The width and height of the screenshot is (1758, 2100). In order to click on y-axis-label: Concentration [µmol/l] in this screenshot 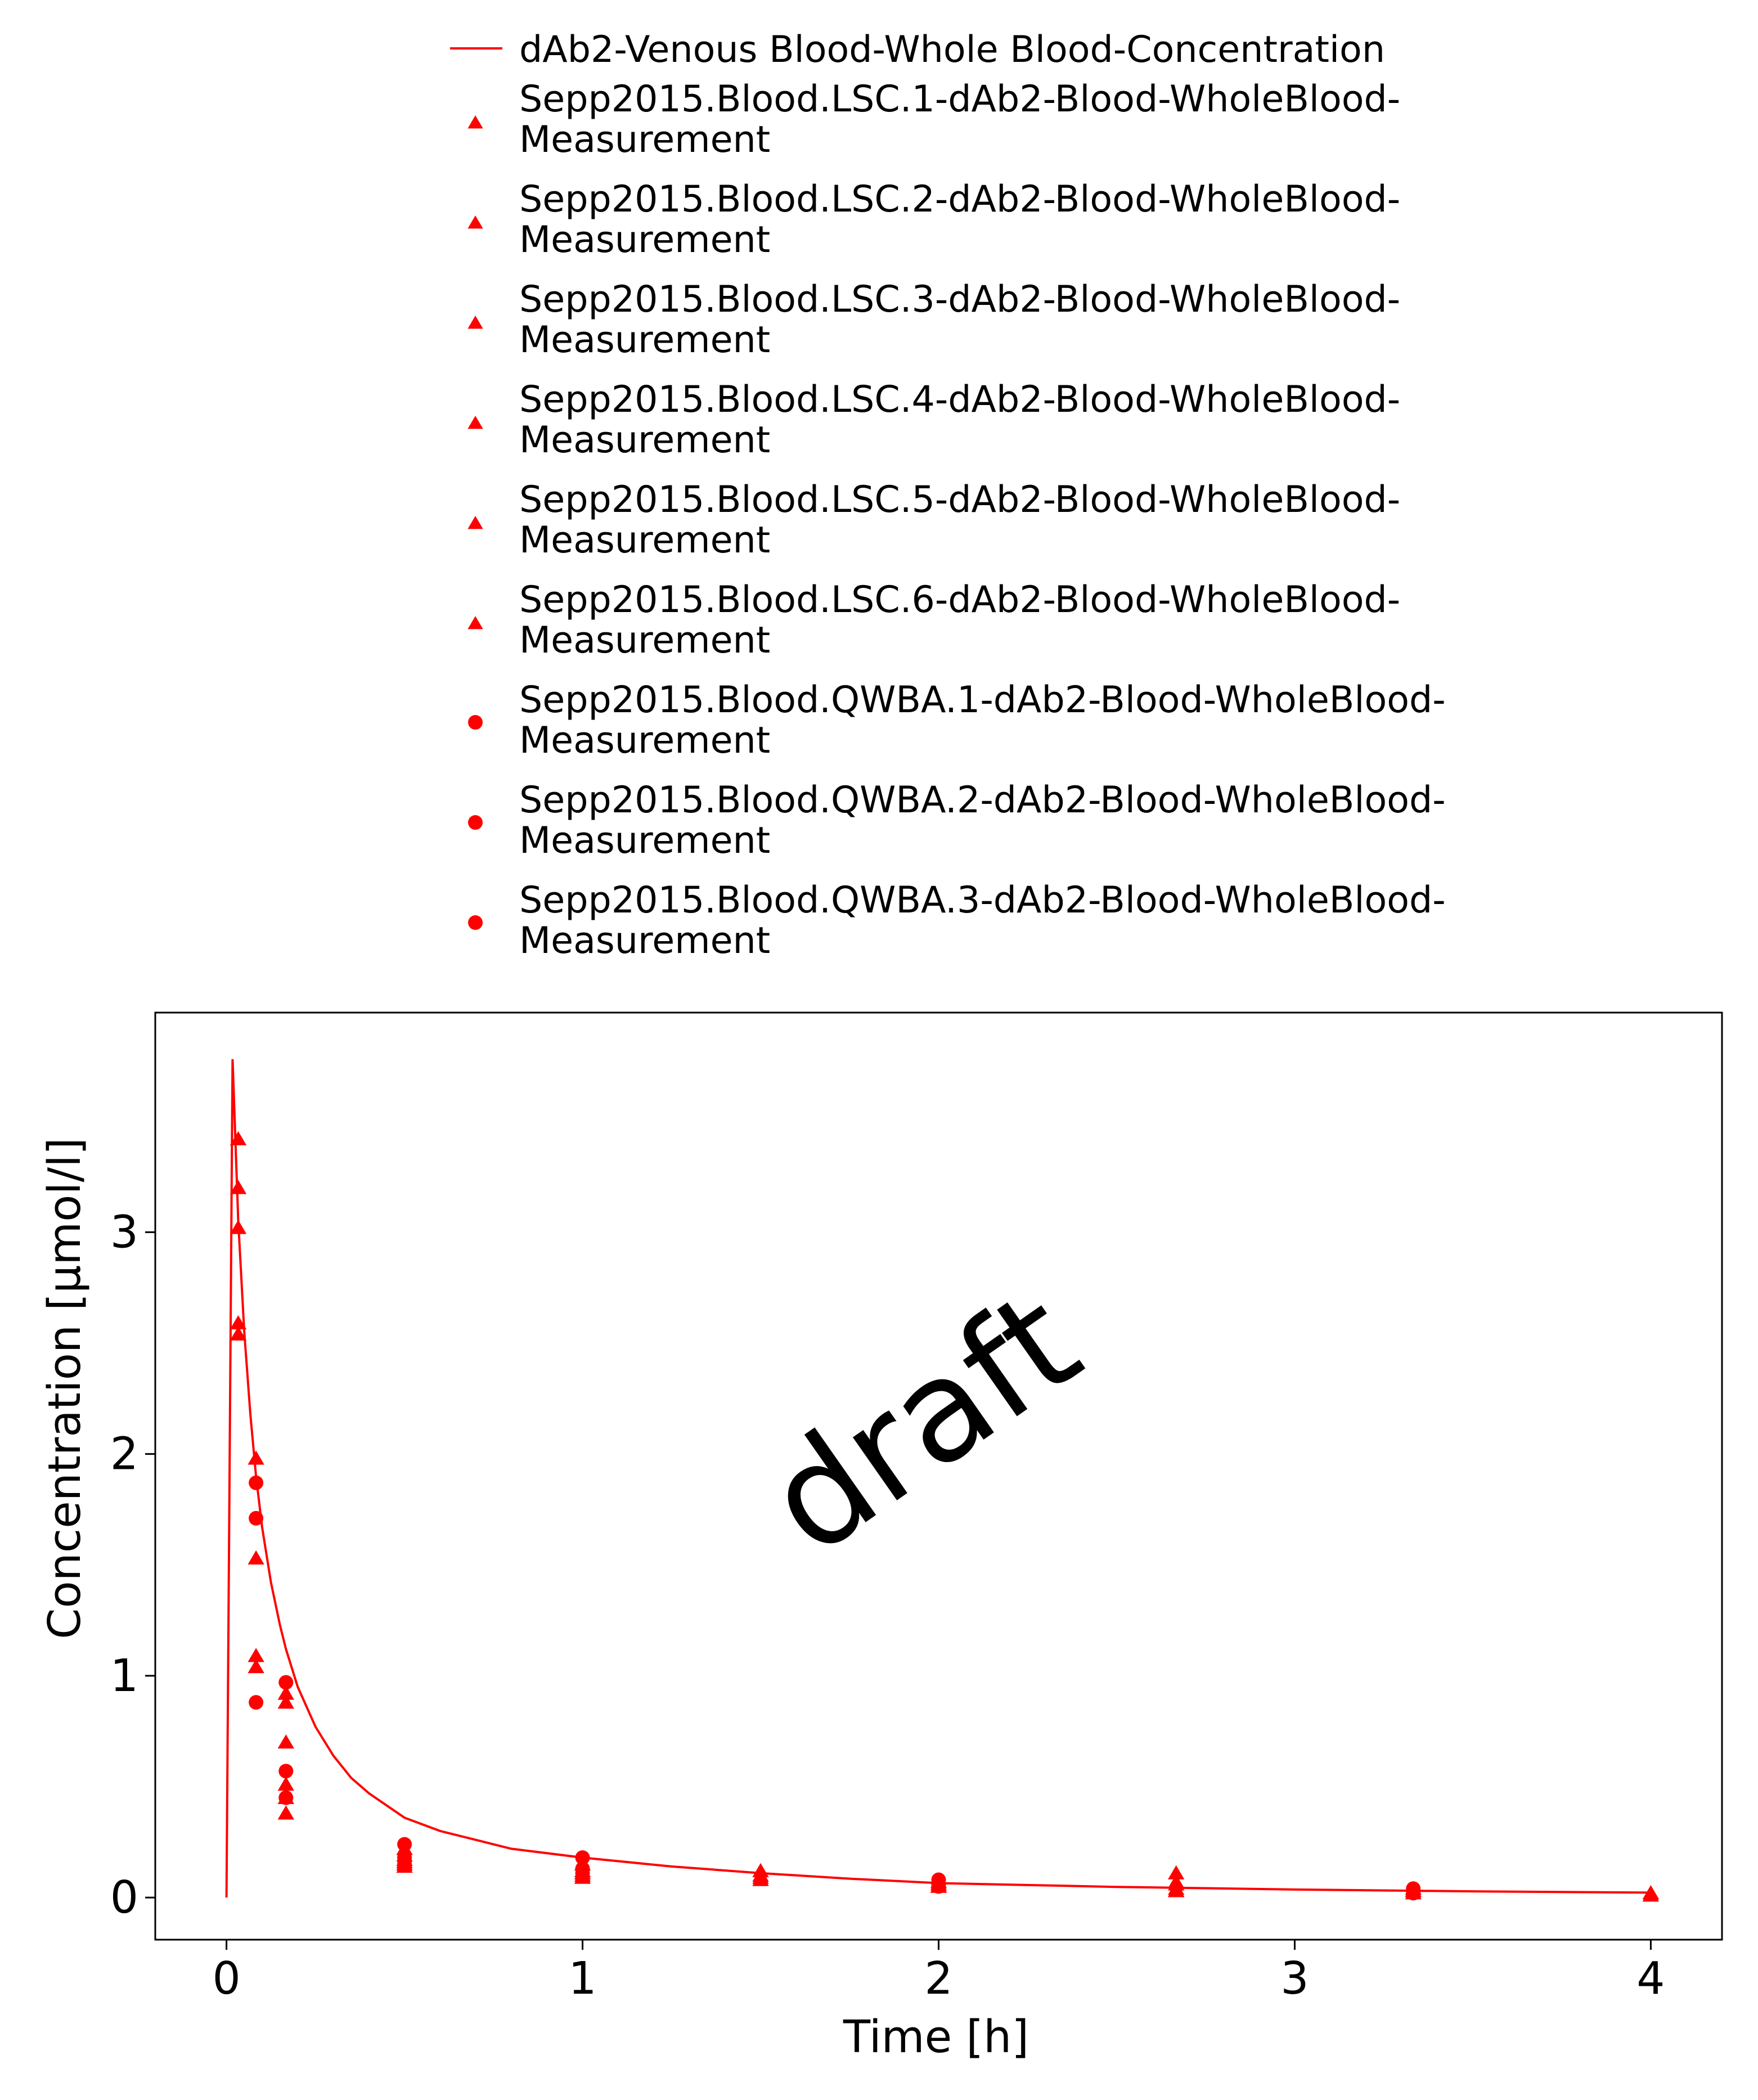, I will do `click(65, 1388)`.